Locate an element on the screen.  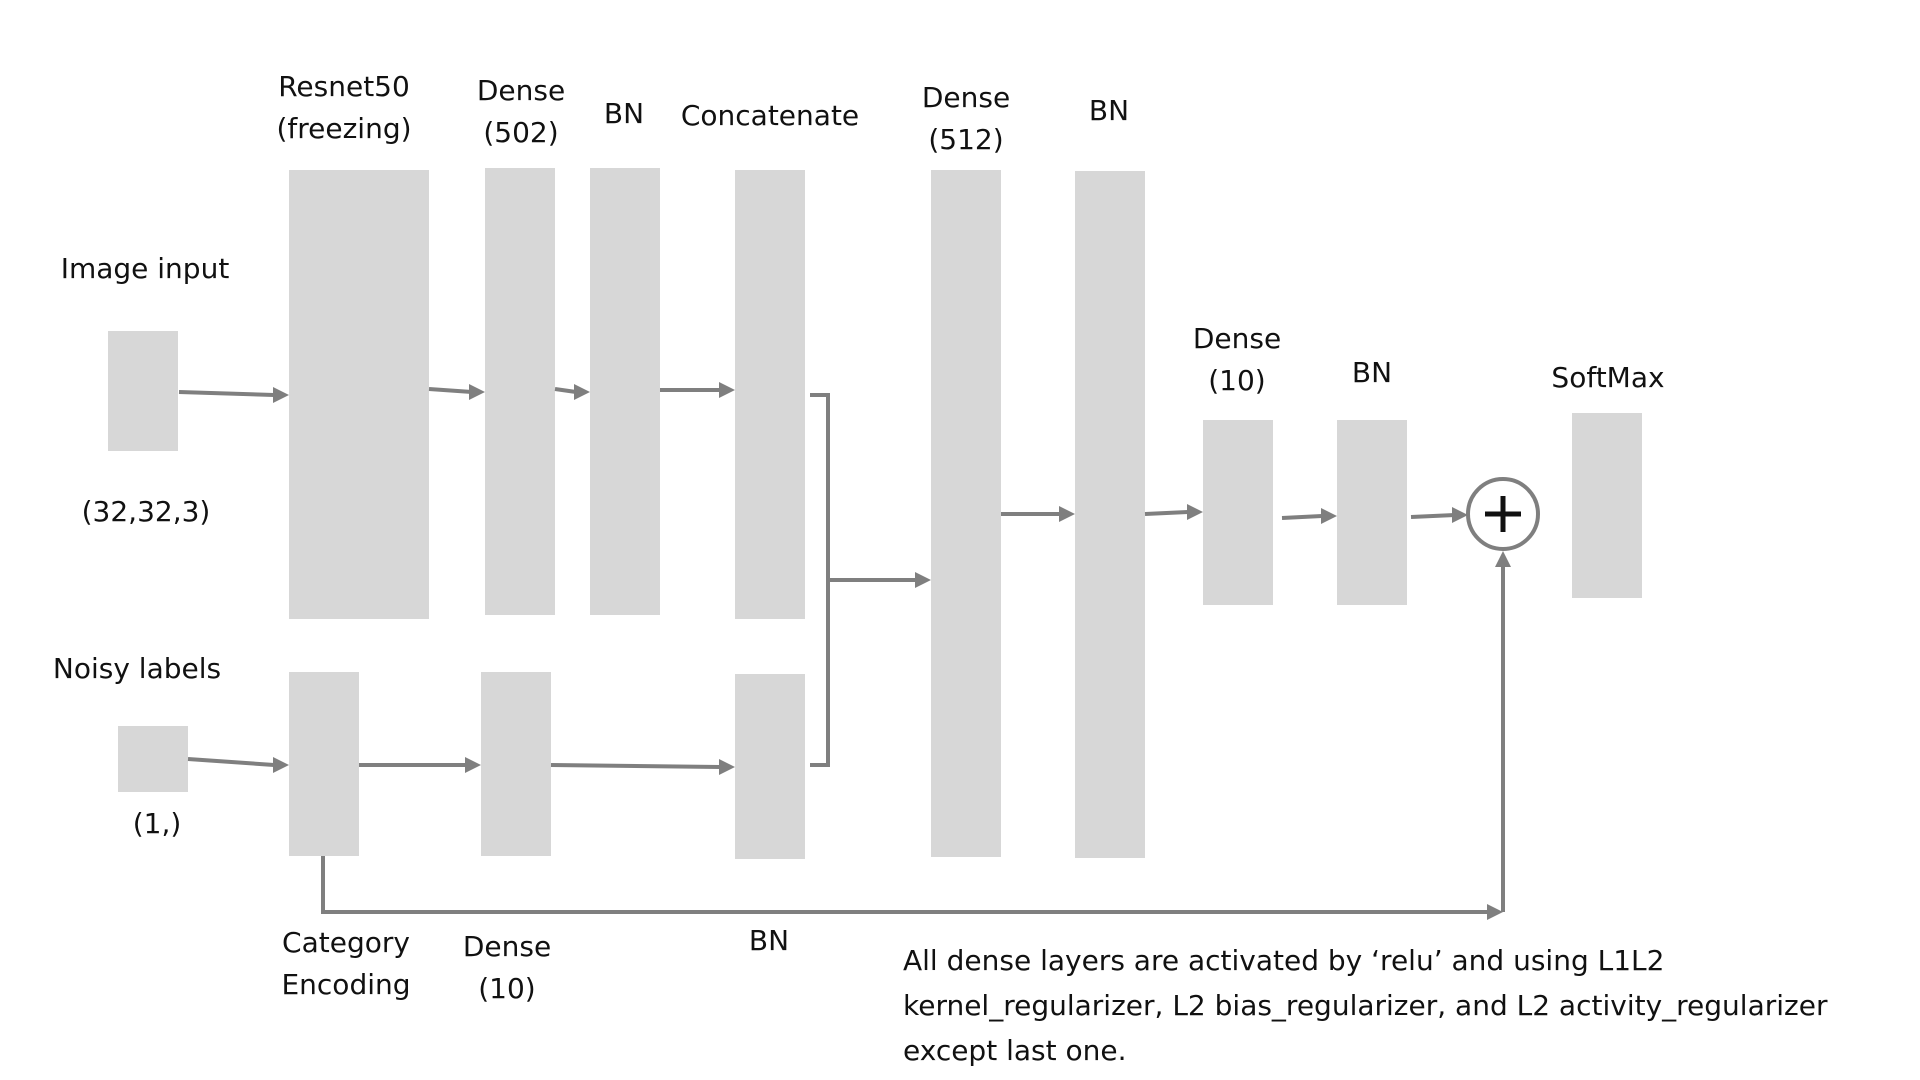
arrowhead-dense-10-head is located at coordinates (1195, 512).